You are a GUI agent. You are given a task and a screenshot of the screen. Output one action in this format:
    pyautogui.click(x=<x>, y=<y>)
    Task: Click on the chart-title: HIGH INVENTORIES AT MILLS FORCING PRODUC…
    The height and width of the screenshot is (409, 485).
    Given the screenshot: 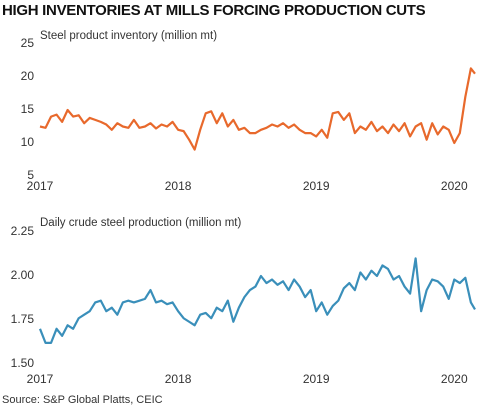 What is the action you would take?
    pyautogui.click(x=214, y=10)
    